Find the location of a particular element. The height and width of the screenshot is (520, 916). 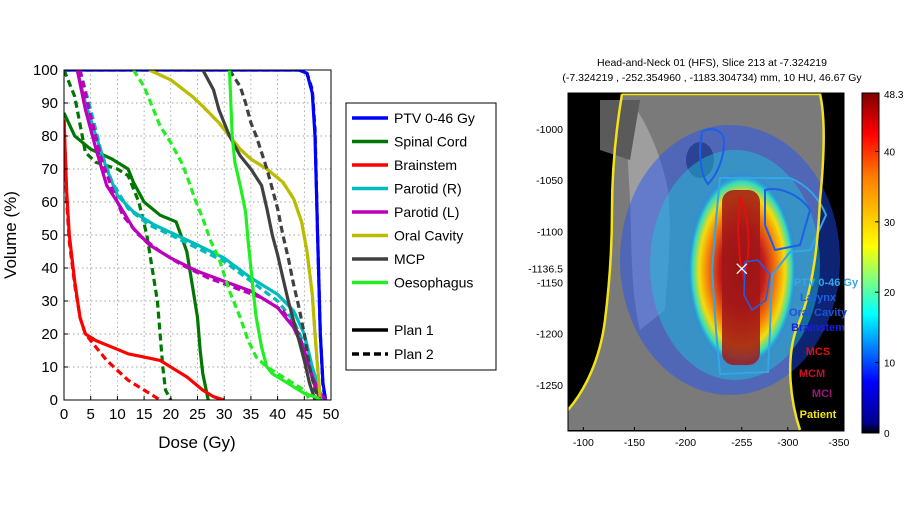

ct-structure-label: Larynx is located at coordinates (818, 298).